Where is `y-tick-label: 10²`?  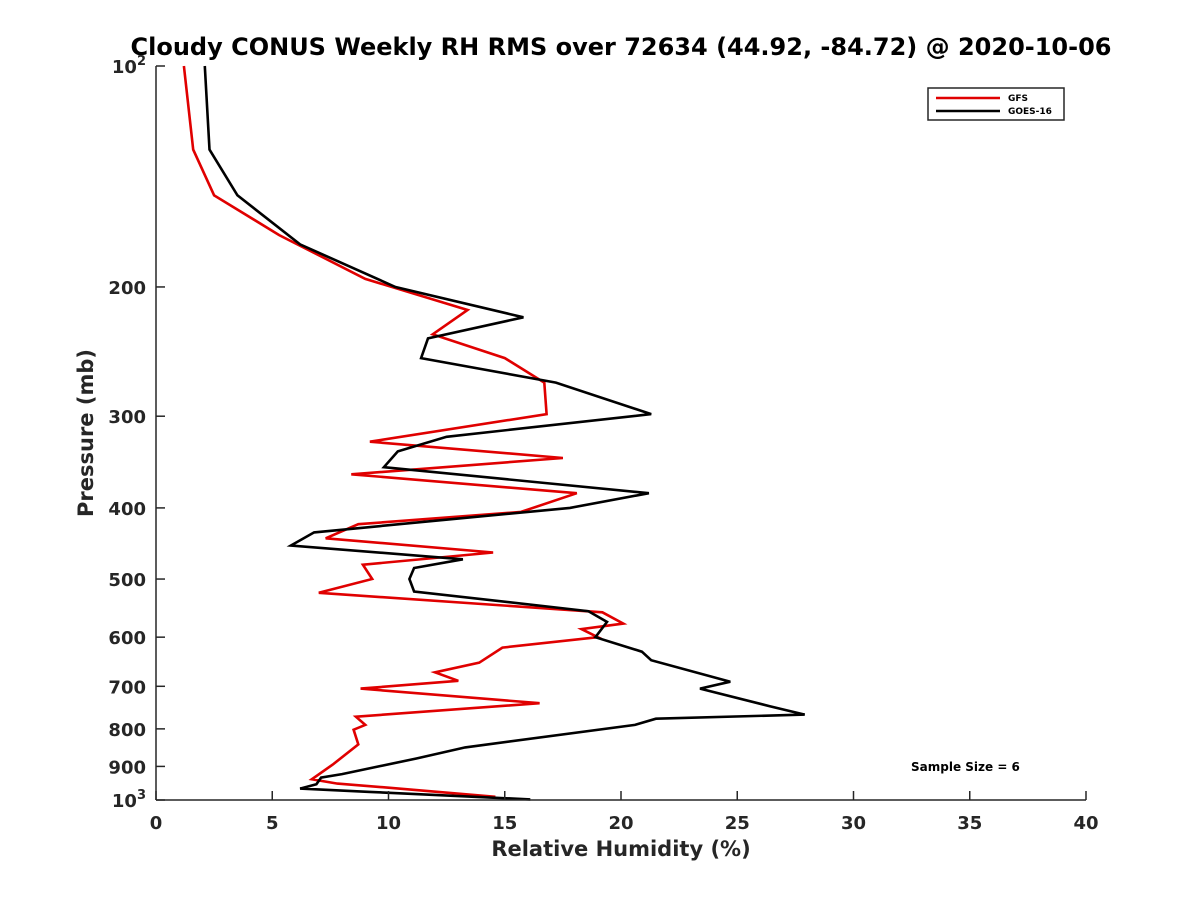 y-tick-label: 10² is located at coordinates (129, 66).